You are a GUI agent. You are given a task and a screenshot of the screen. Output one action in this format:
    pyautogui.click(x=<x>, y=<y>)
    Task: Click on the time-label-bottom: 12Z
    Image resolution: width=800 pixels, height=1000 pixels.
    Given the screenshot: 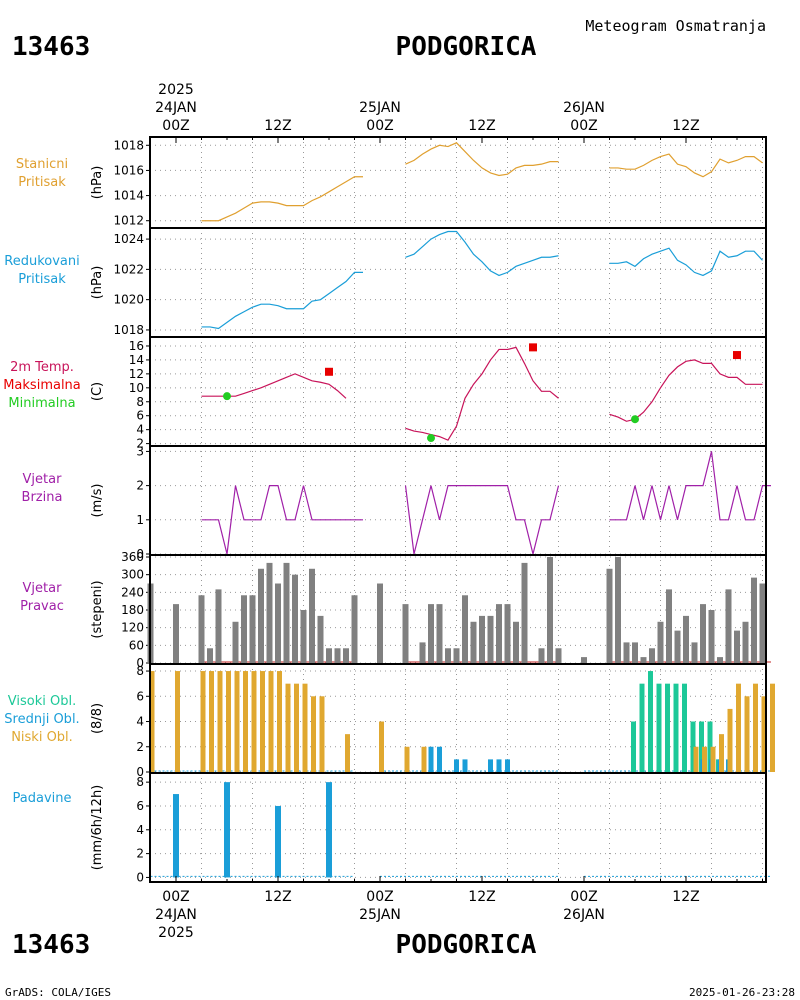 What is the action you would take?
    pyautogui.click(x=481, y=897)
    